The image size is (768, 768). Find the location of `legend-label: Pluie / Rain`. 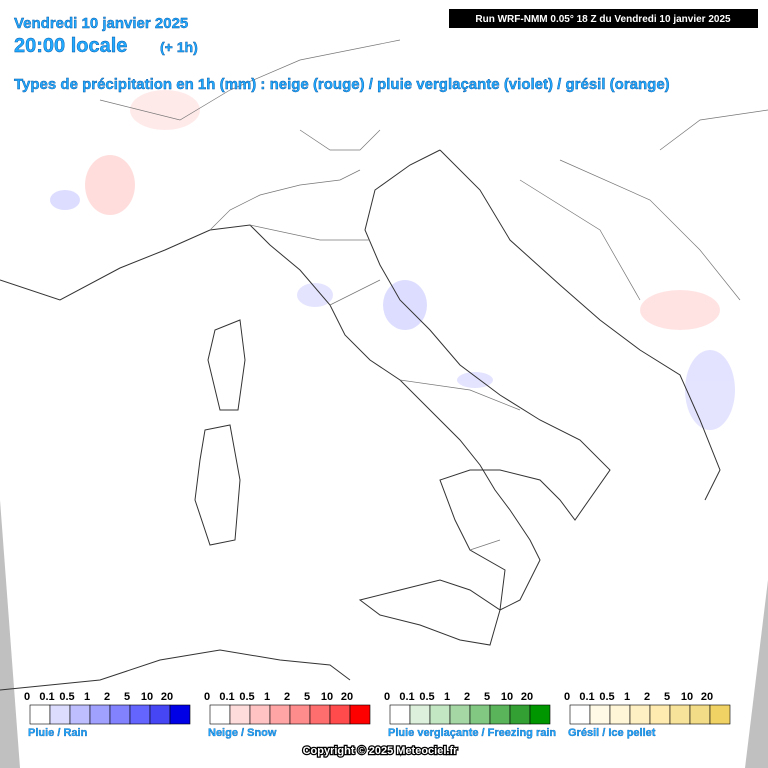

legend-label: Pluie / Rain is located at coordinates (58, 733).